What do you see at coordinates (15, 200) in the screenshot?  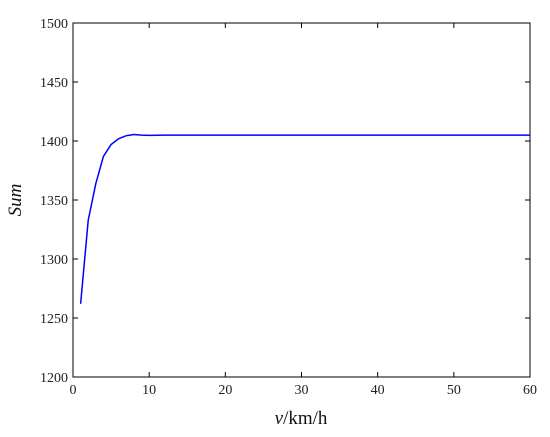 I see `y-axis-label: Sum` at bounding box center [15, 200].